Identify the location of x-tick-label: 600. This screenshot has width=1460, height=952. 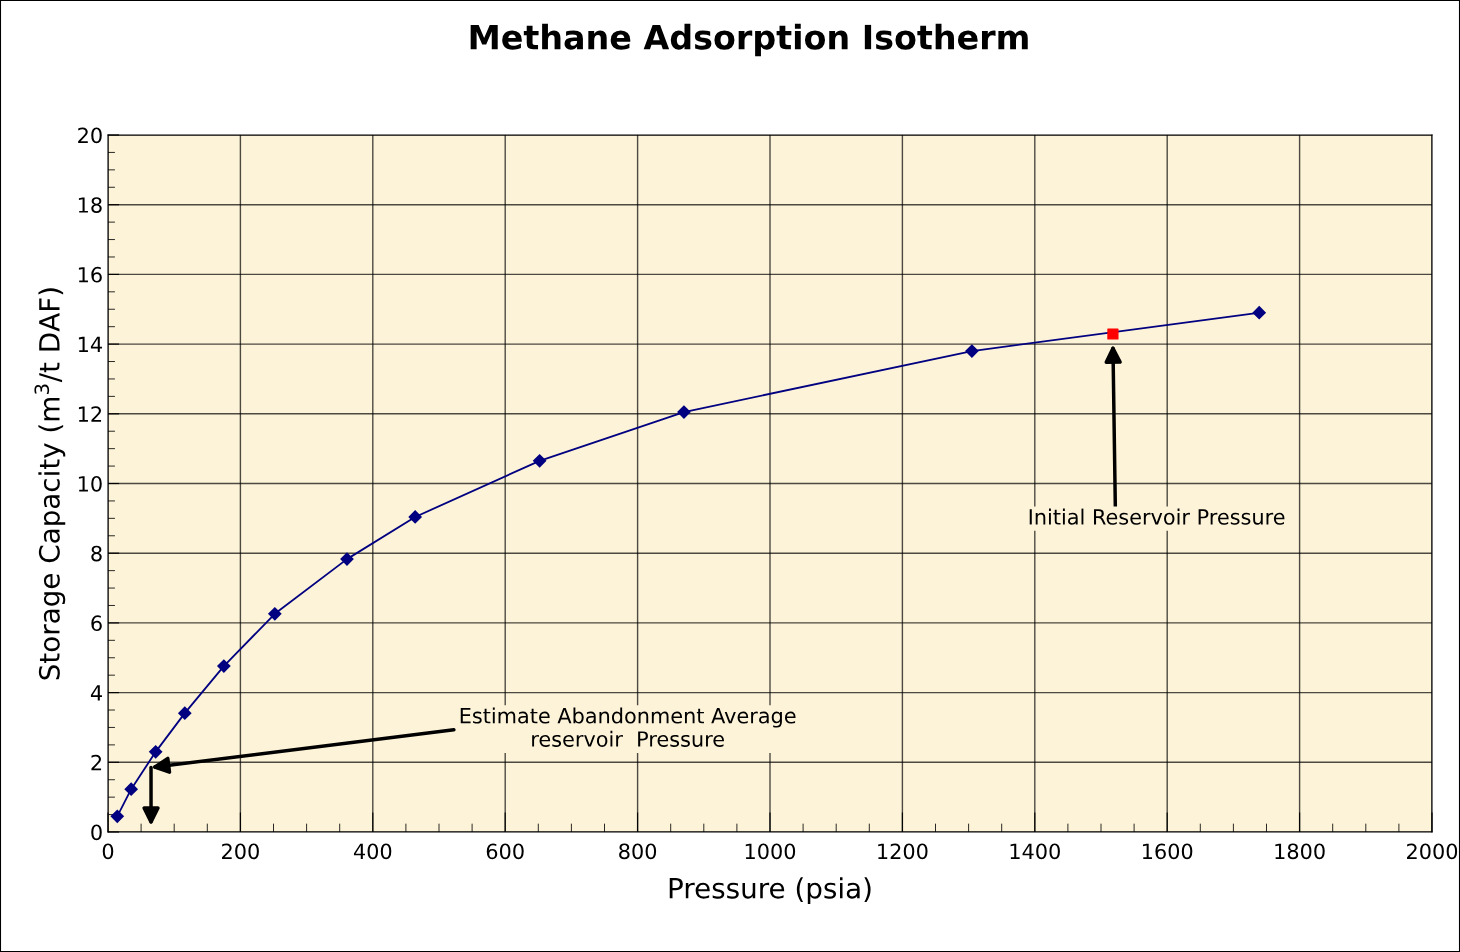
(505, 851).